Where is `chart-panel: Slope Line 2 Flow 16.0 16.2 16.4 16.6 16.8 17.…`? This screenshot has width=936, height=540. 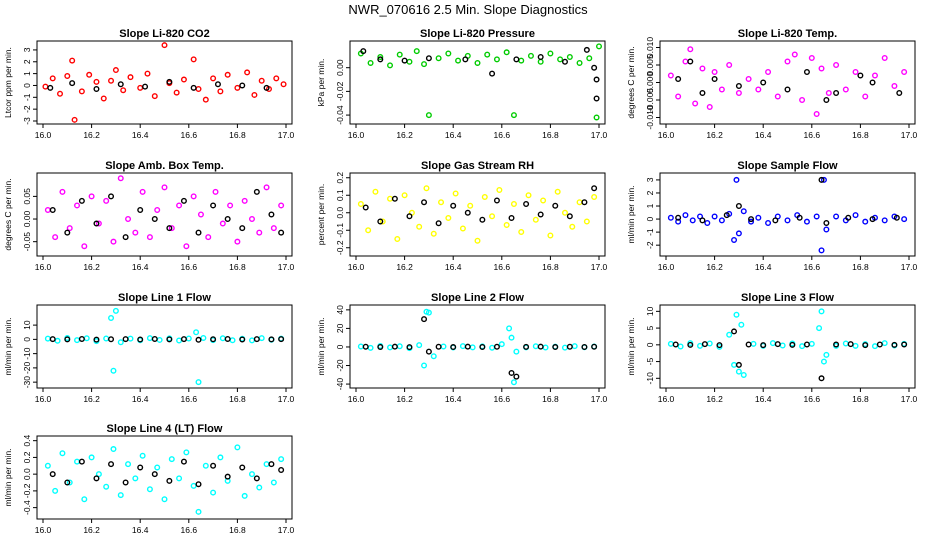
chart-panel: Slope Line 2 Flow 16.0 16.2 16.4 16.6 16.8 17.… is located at coordinates (462, 348).